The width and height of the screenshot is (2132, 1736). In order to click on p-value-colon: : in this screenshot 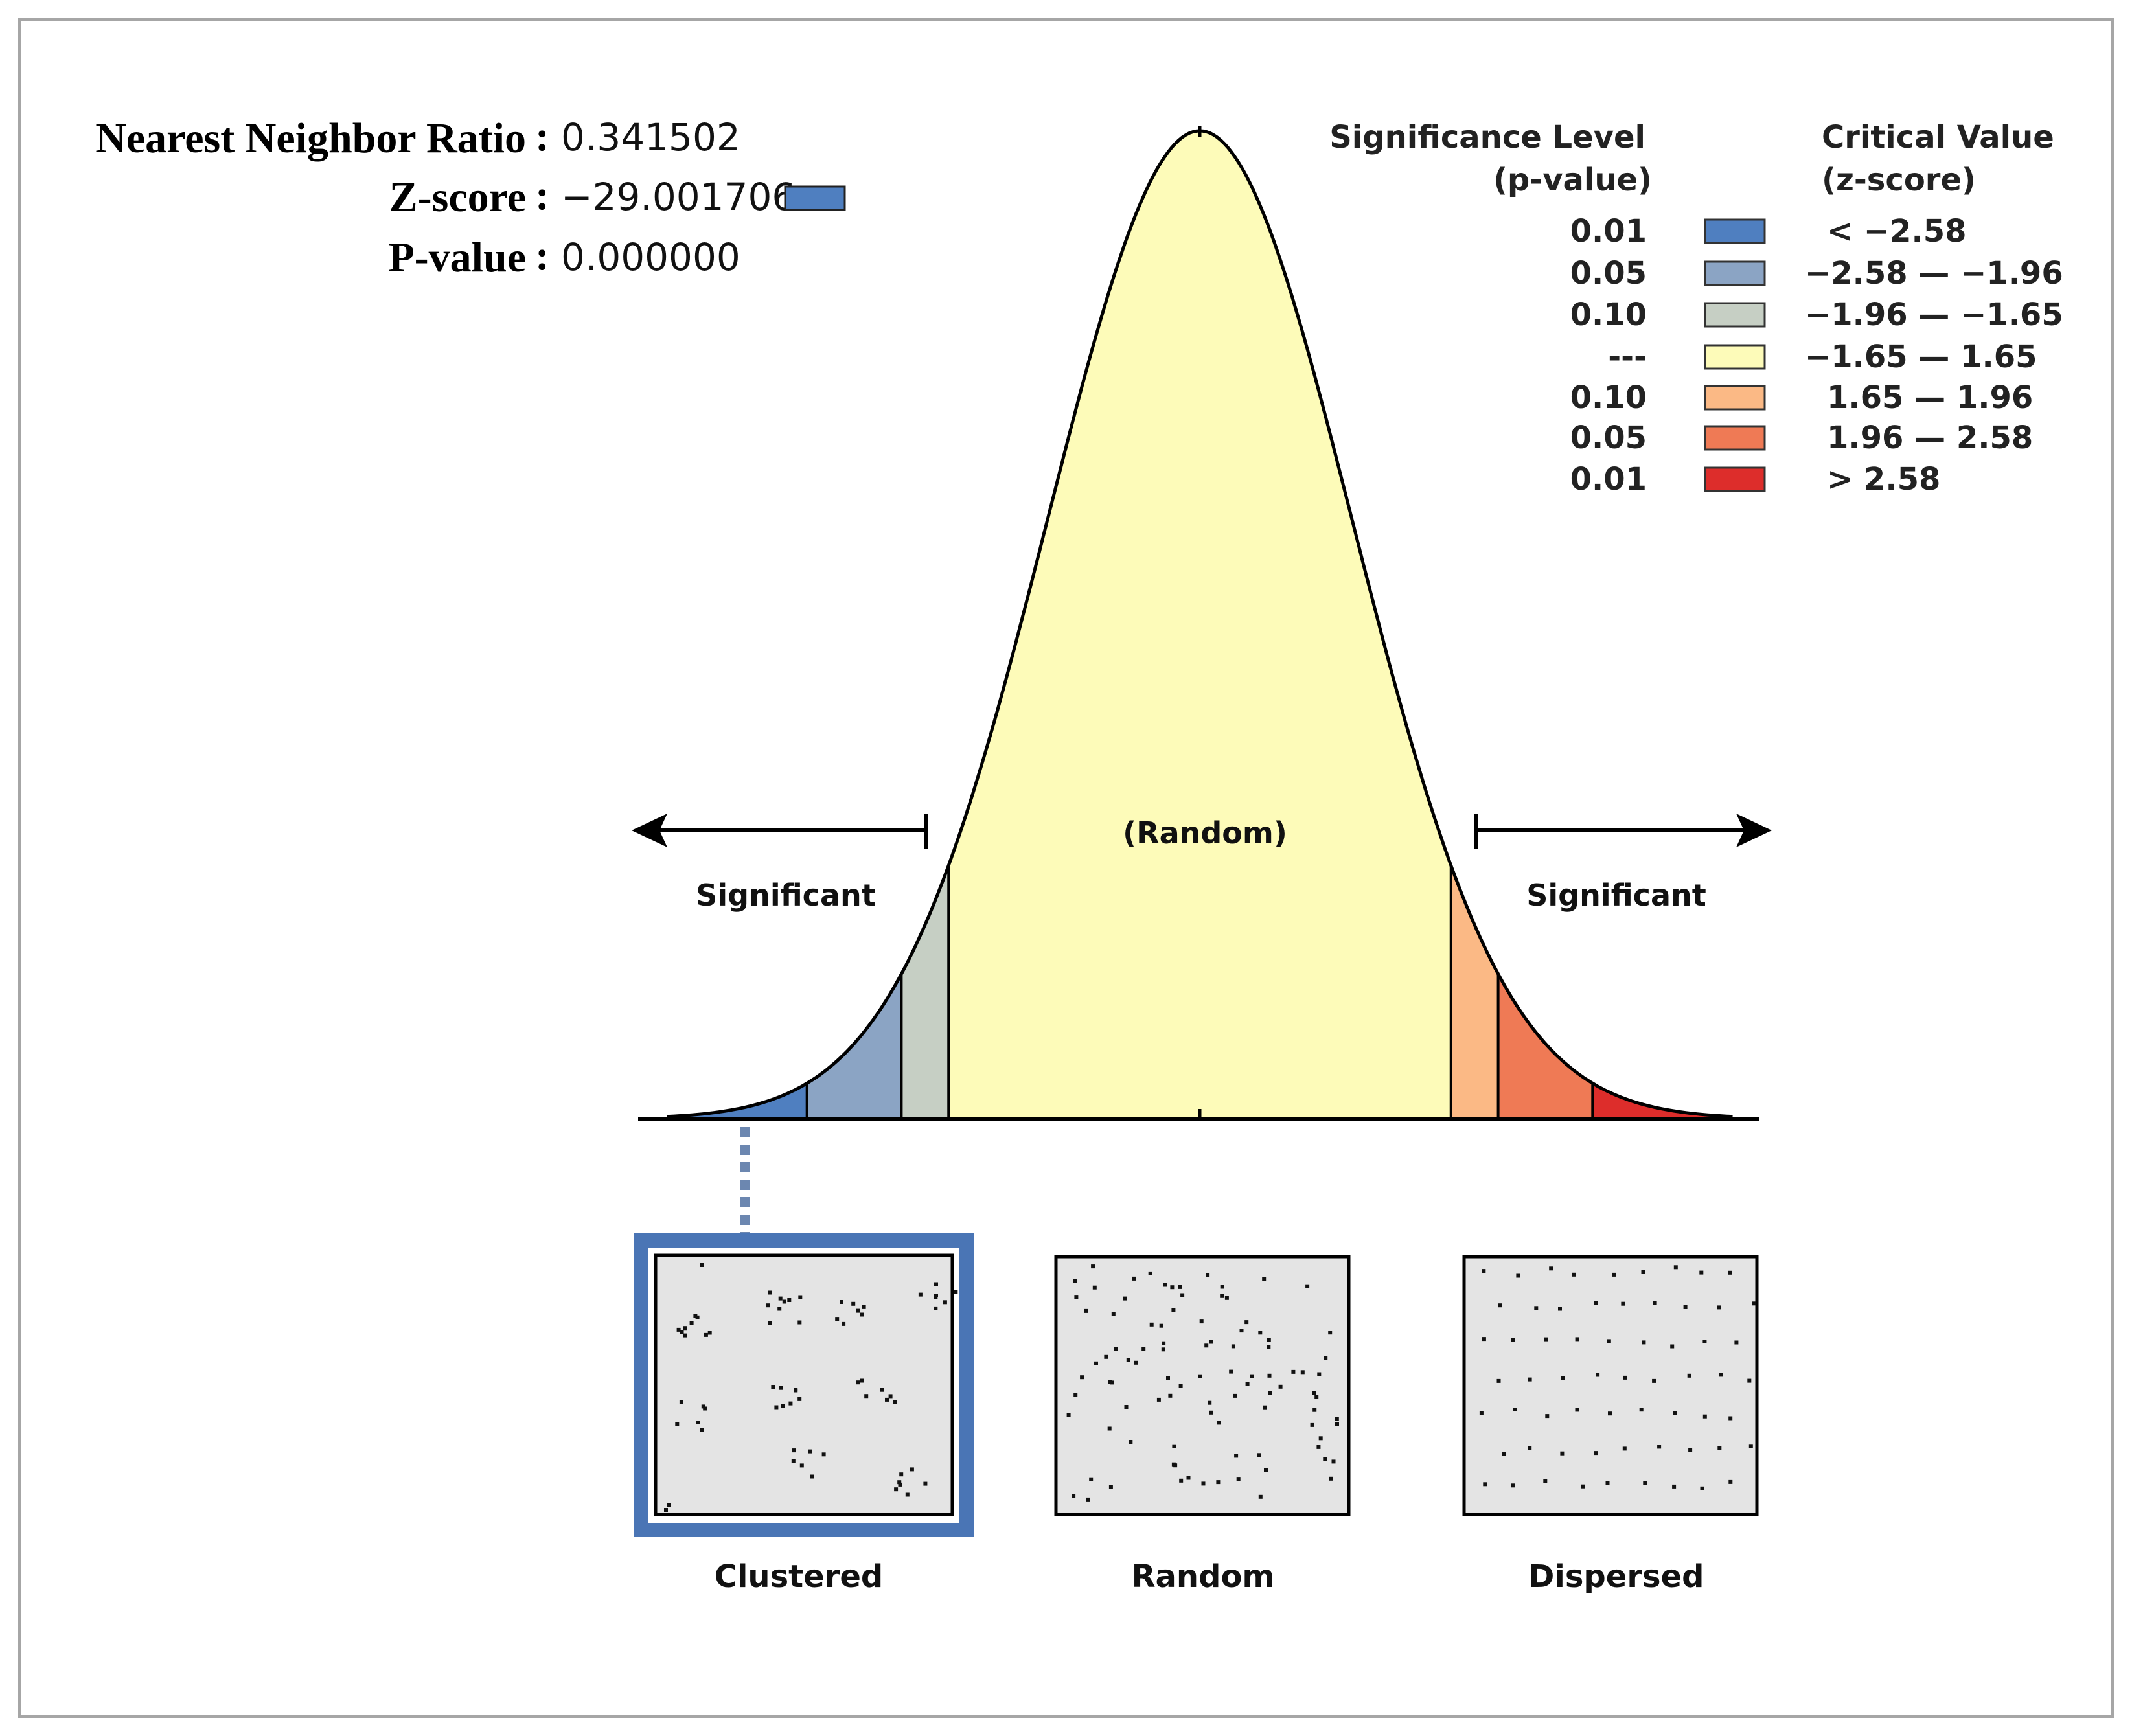, I will do `click(542, 255)`.